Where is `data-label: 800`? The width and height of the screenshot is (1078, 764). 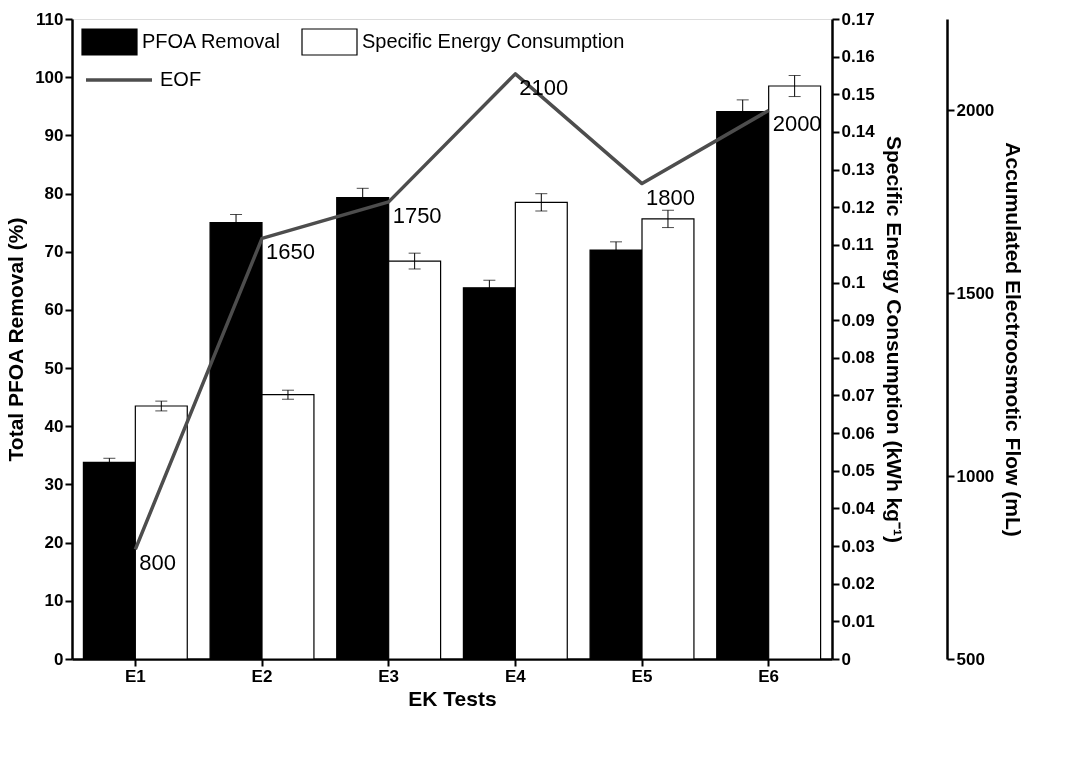
data-label: 800 is located at coordinates (158, 563).